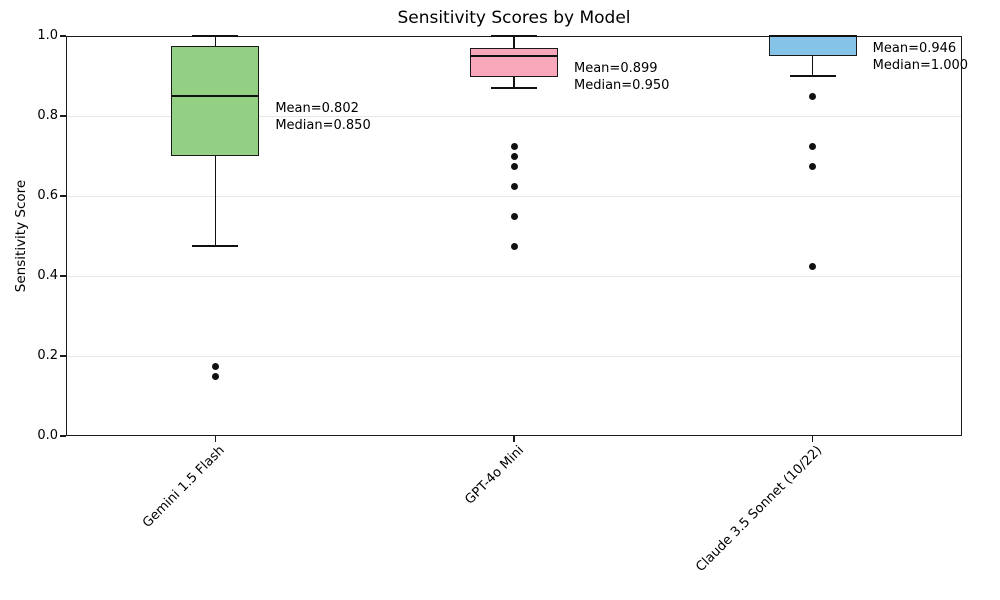 This screenshot has width=1000, height=600. Describe the element at coordinates (914, 48) in the screenshot. I see `annotation-line: Mean=0.946` at that location.